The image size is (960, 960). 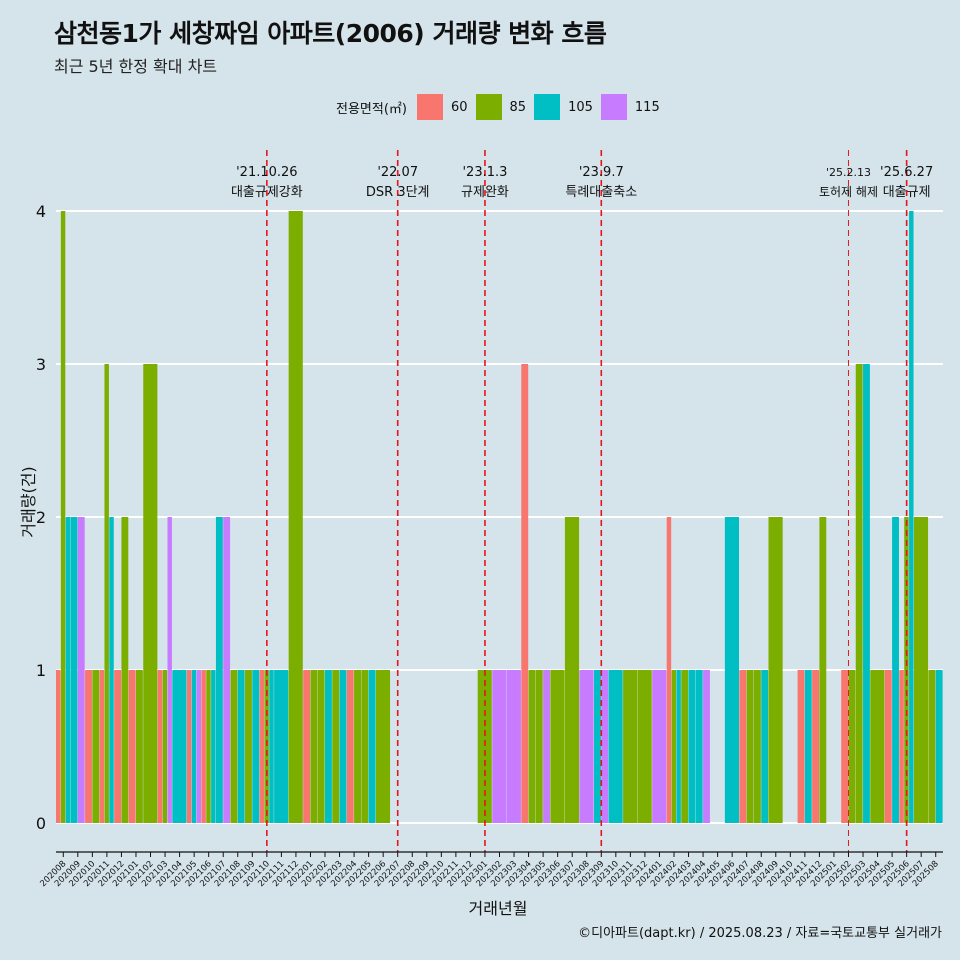 What do you see at coordinates (28, 501) in the screenshot?
I see `y-axis-label: 거래량(건)` at bounding box center [28, 501].